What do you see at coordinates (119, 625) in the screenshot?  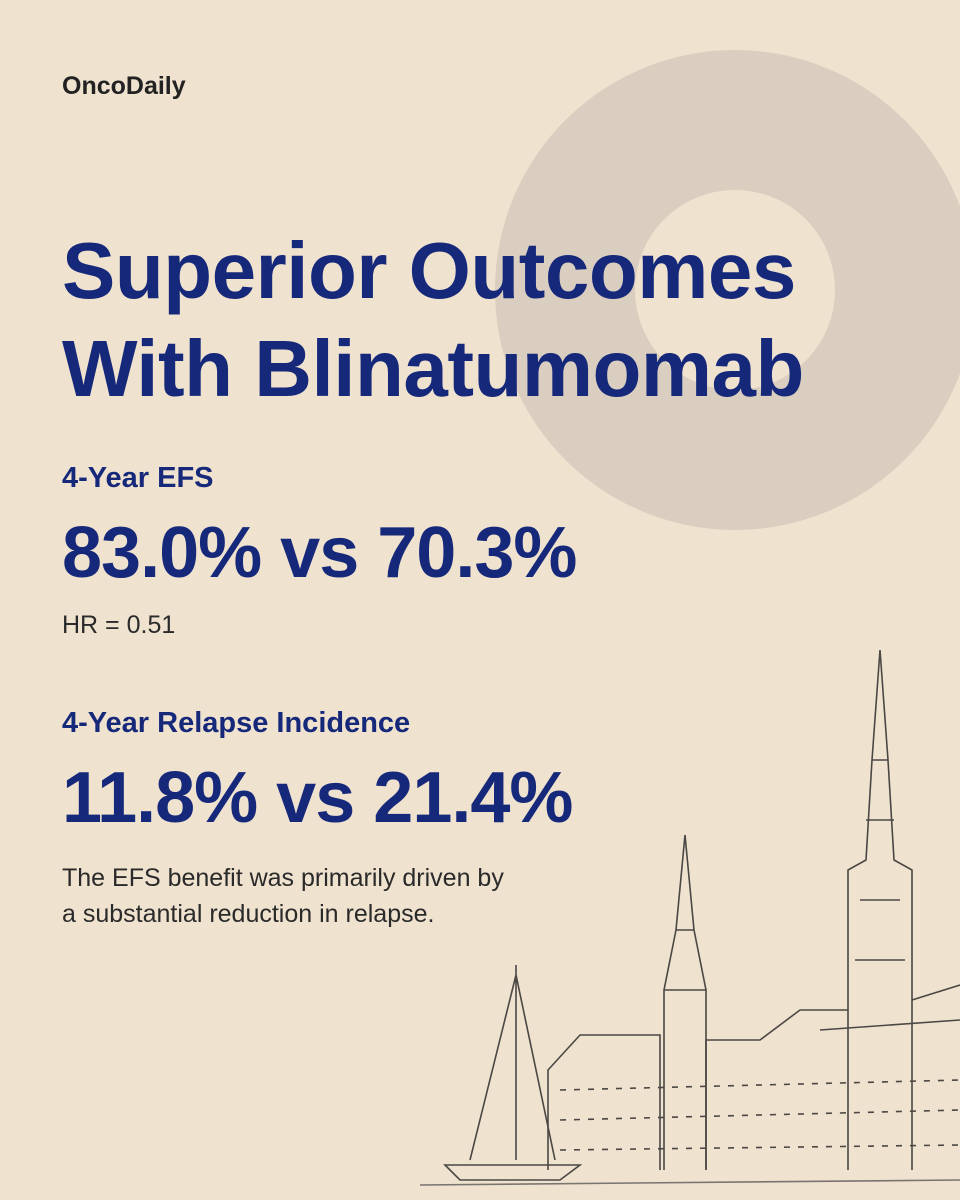 I see `note-line: HR = 0.51` at bounding box center [119, 625].